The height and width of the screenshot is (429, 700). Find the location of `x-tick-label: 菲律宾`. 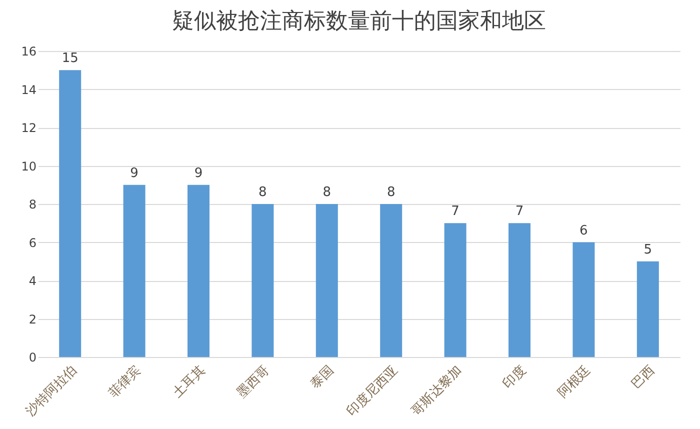

x-tick-label: 菲律宾 is located at coordinates (124, 381).